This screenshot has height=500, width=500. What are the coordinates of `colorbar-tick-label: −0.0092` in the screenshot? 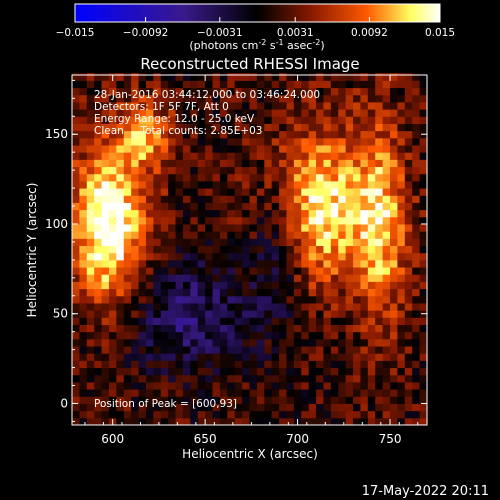 It's located at (146, 33).